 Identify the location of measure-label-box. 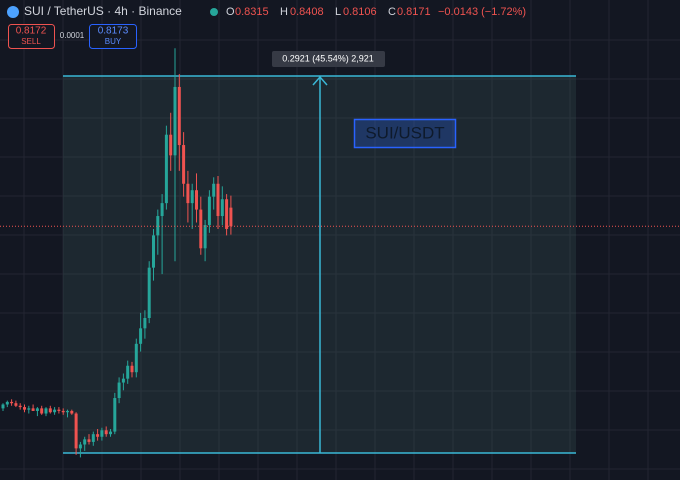
(328, 58).